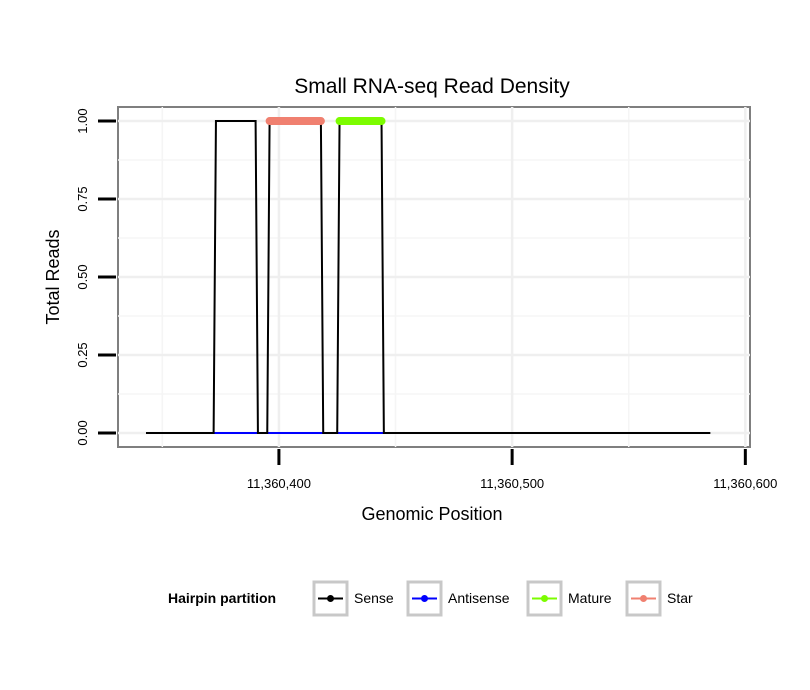 This screenshot has width=810, height=690. Describe the element at coordinates (53, 276) in the screenshot. I see `y-axis-label: Total Reads` at that location.